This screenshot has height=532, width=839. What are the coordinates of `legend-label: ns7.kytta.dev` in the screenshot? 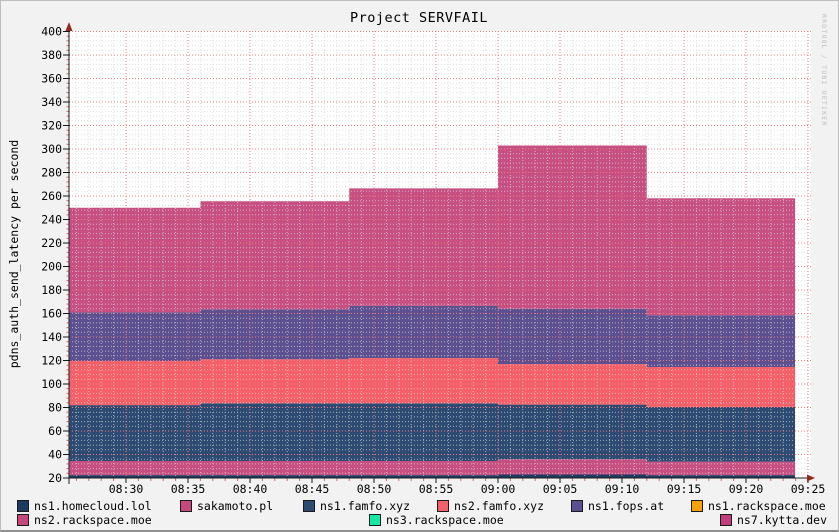 It's located at (782, 520).